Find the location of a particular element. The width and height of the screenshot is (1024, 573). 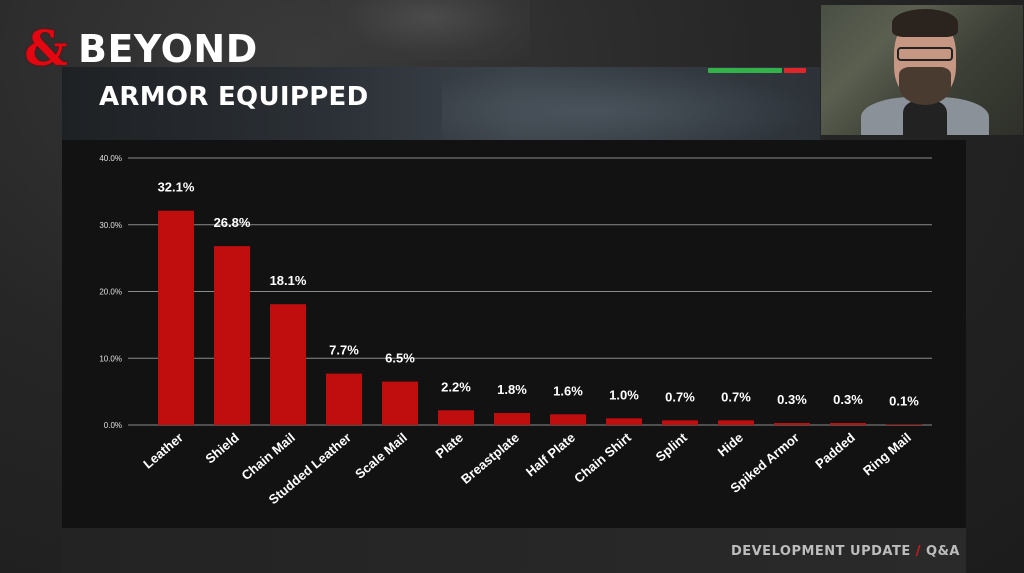

brand-name: BEYOND is located at coordinates (168, 49).